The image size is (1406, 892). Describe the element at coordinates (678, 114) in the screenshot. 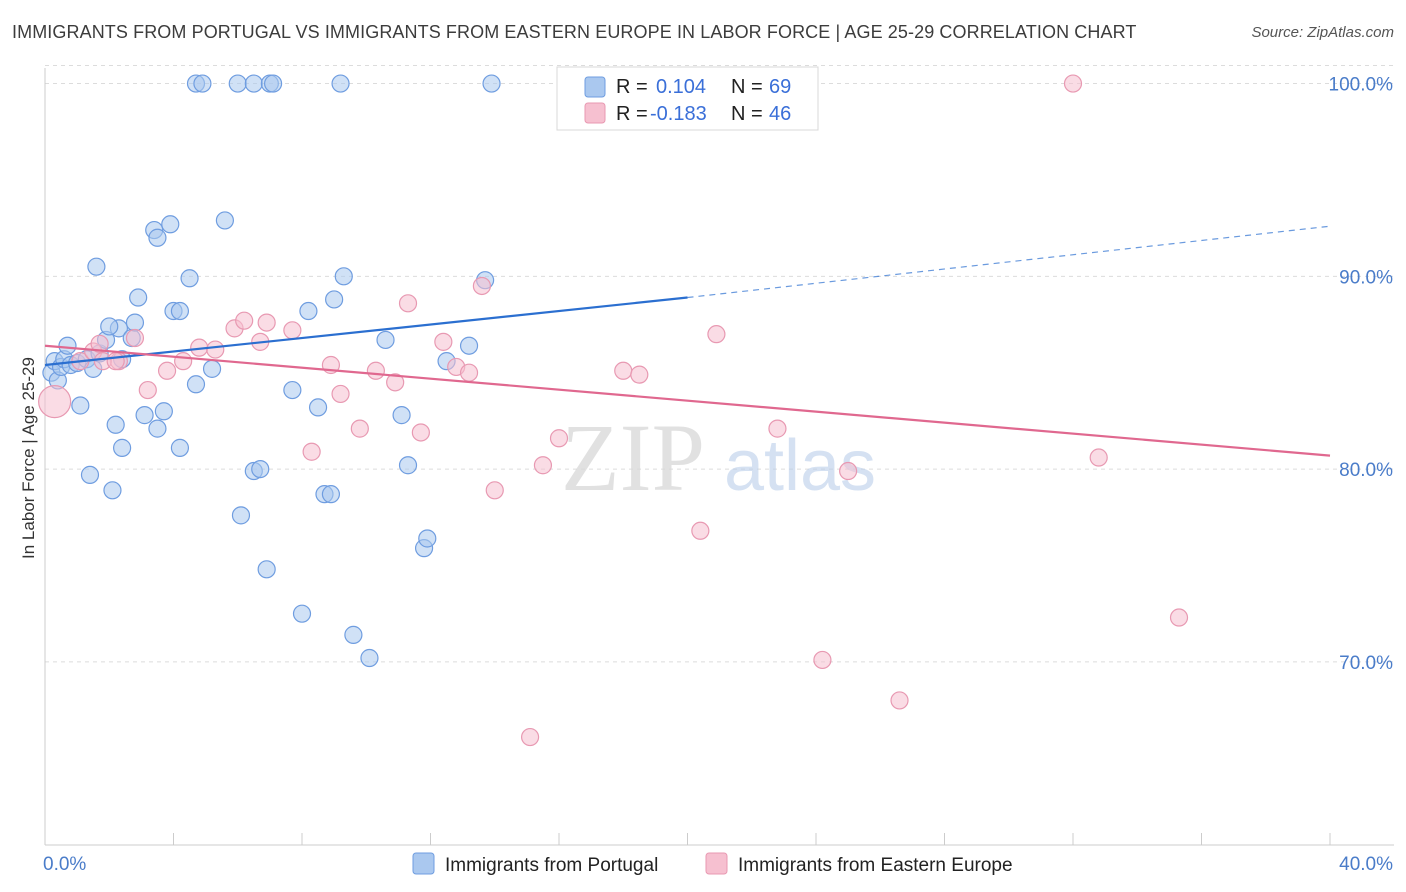

I see `legend-r-value-2: -0.183` at that location.